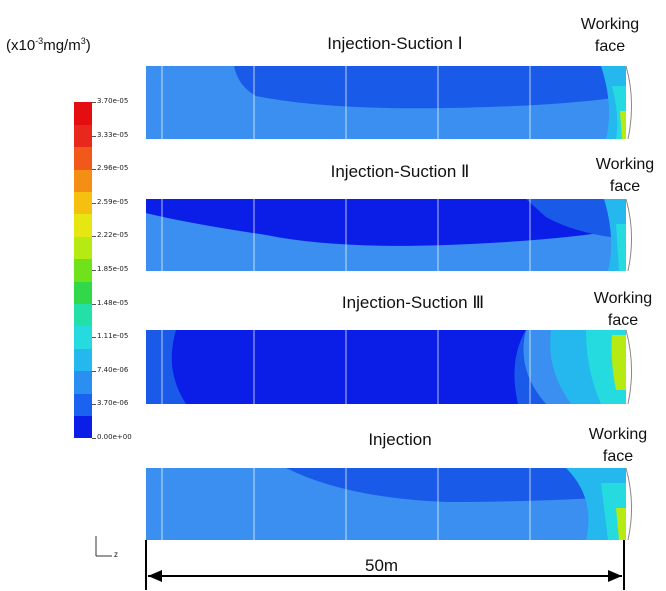  Describe the element at coordinates (395, 43) in the screenshot. I see `panel-title-1: Injection-Suction Ⅰ` at that location.